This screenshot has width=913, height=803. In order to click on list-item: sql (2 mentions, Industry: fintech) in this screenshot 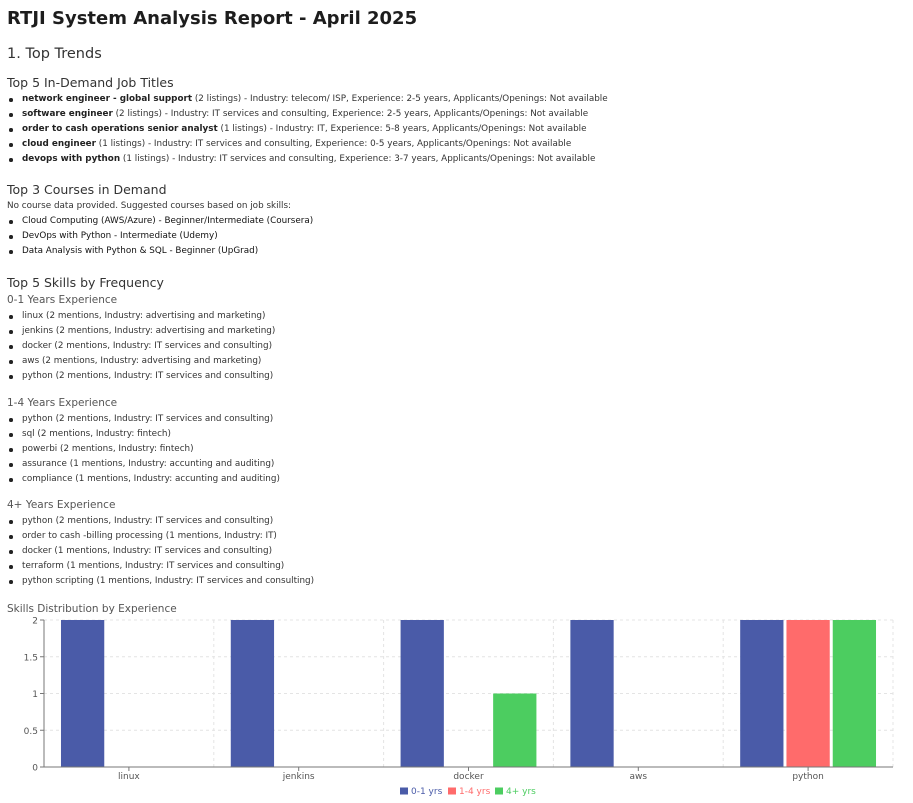, I will do `click(143, 434)`.